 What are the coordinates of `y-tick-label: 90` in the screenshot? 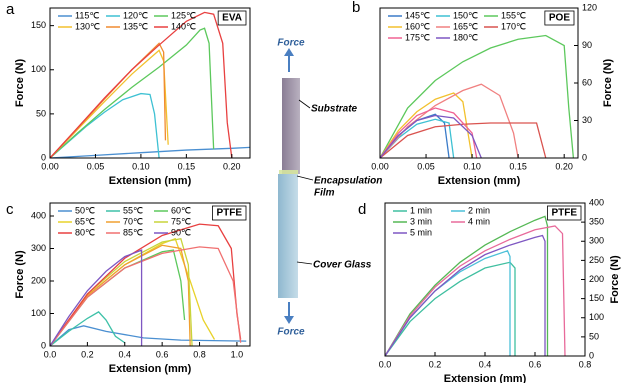 It's located at (587, 45).